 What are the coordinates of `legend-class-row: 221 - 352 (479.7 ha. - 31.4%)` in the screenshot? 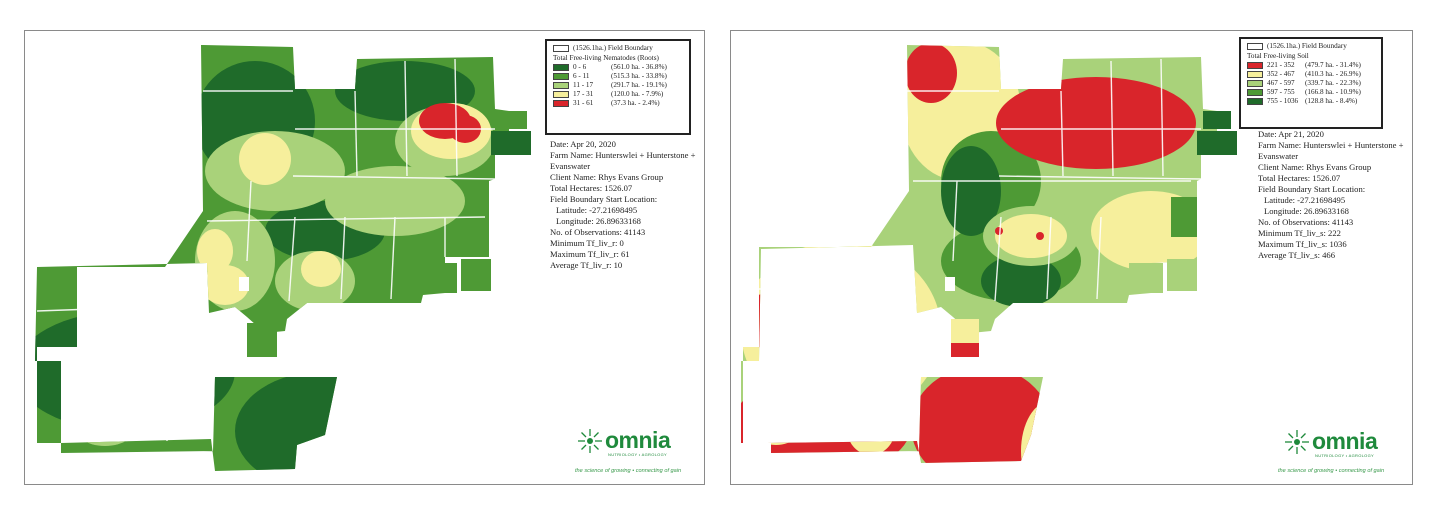 It's located at (1311, 65).